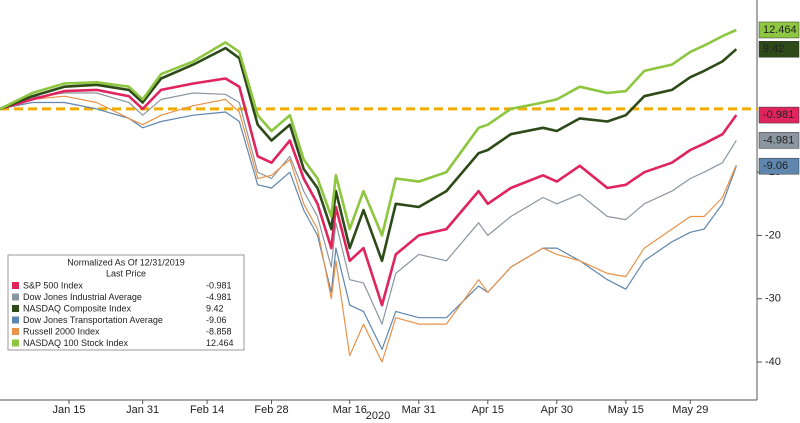 The width and height of the screenshot is (800, 423). Describe the element at coordinates (215, 308) in the screenshot. I see `legend-value: 9.42` at that location.